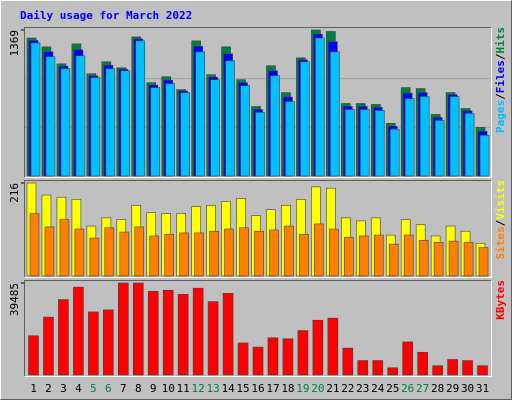  I want to click on x-tick-label: 19, so click(302, 388).